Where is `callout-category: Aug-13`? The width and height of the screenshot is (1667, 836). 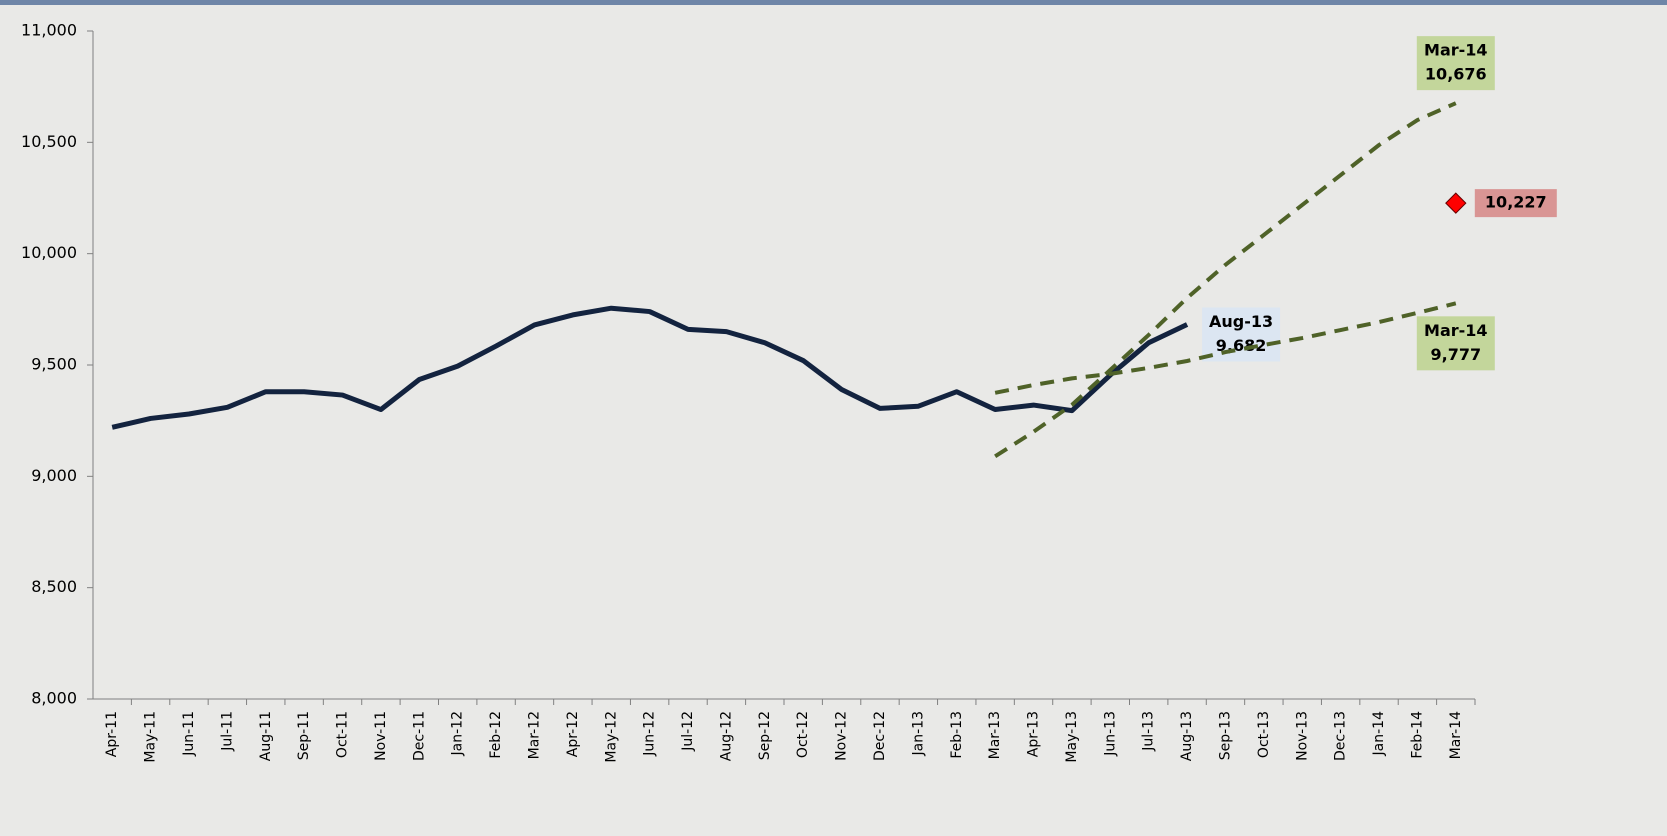 callout-category: Aug-13 is located at coordinates (1241, 321).